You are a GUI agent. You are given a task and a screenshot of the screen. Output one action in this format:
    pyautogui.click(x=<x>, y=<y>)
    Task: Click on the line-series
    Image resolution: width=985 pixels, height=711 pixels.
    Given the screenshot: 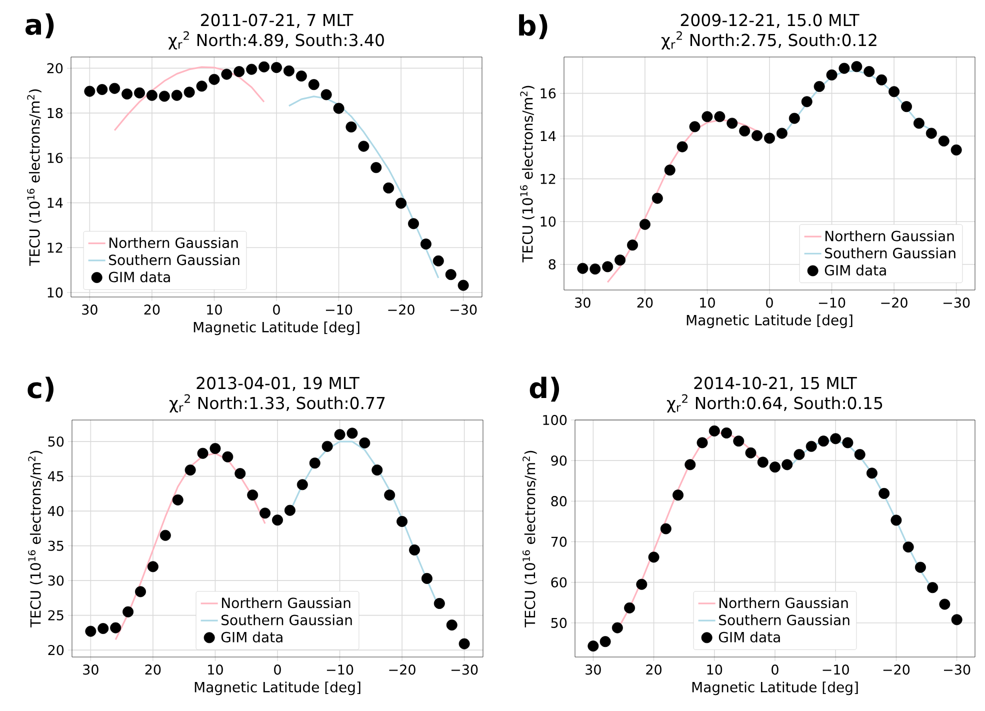 What is the action you would take?
    pyautogui.click(x=189, y=99)
    